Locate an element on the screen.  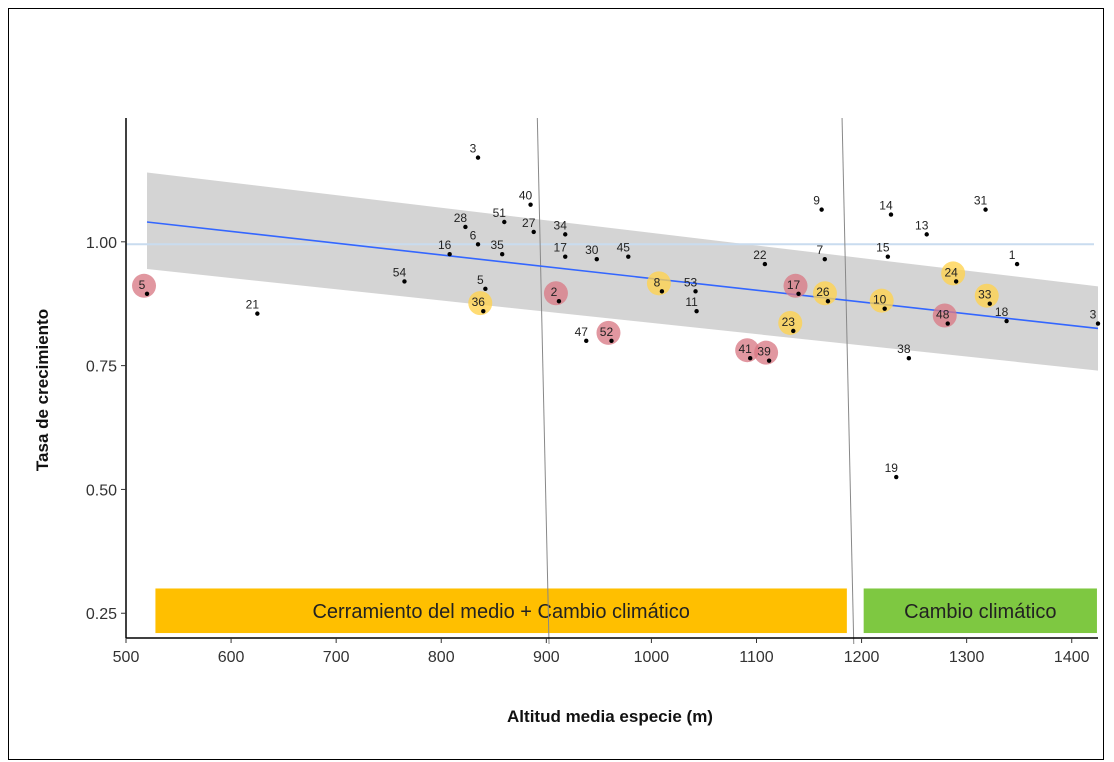
point-label-43: 18 is located at coordinates (1002, 312).